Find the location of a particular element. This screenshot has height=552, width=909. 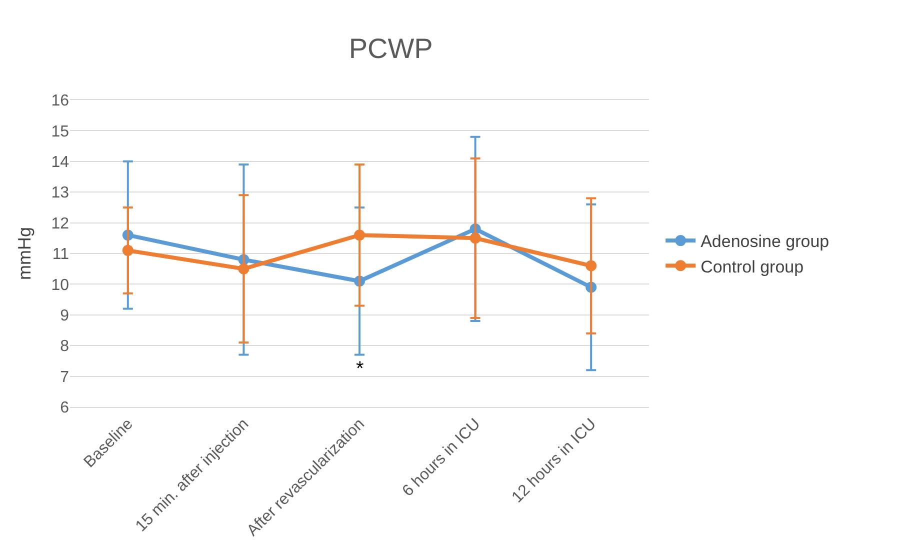

y-tick-label: 14 is located at coordinates (60, 162).